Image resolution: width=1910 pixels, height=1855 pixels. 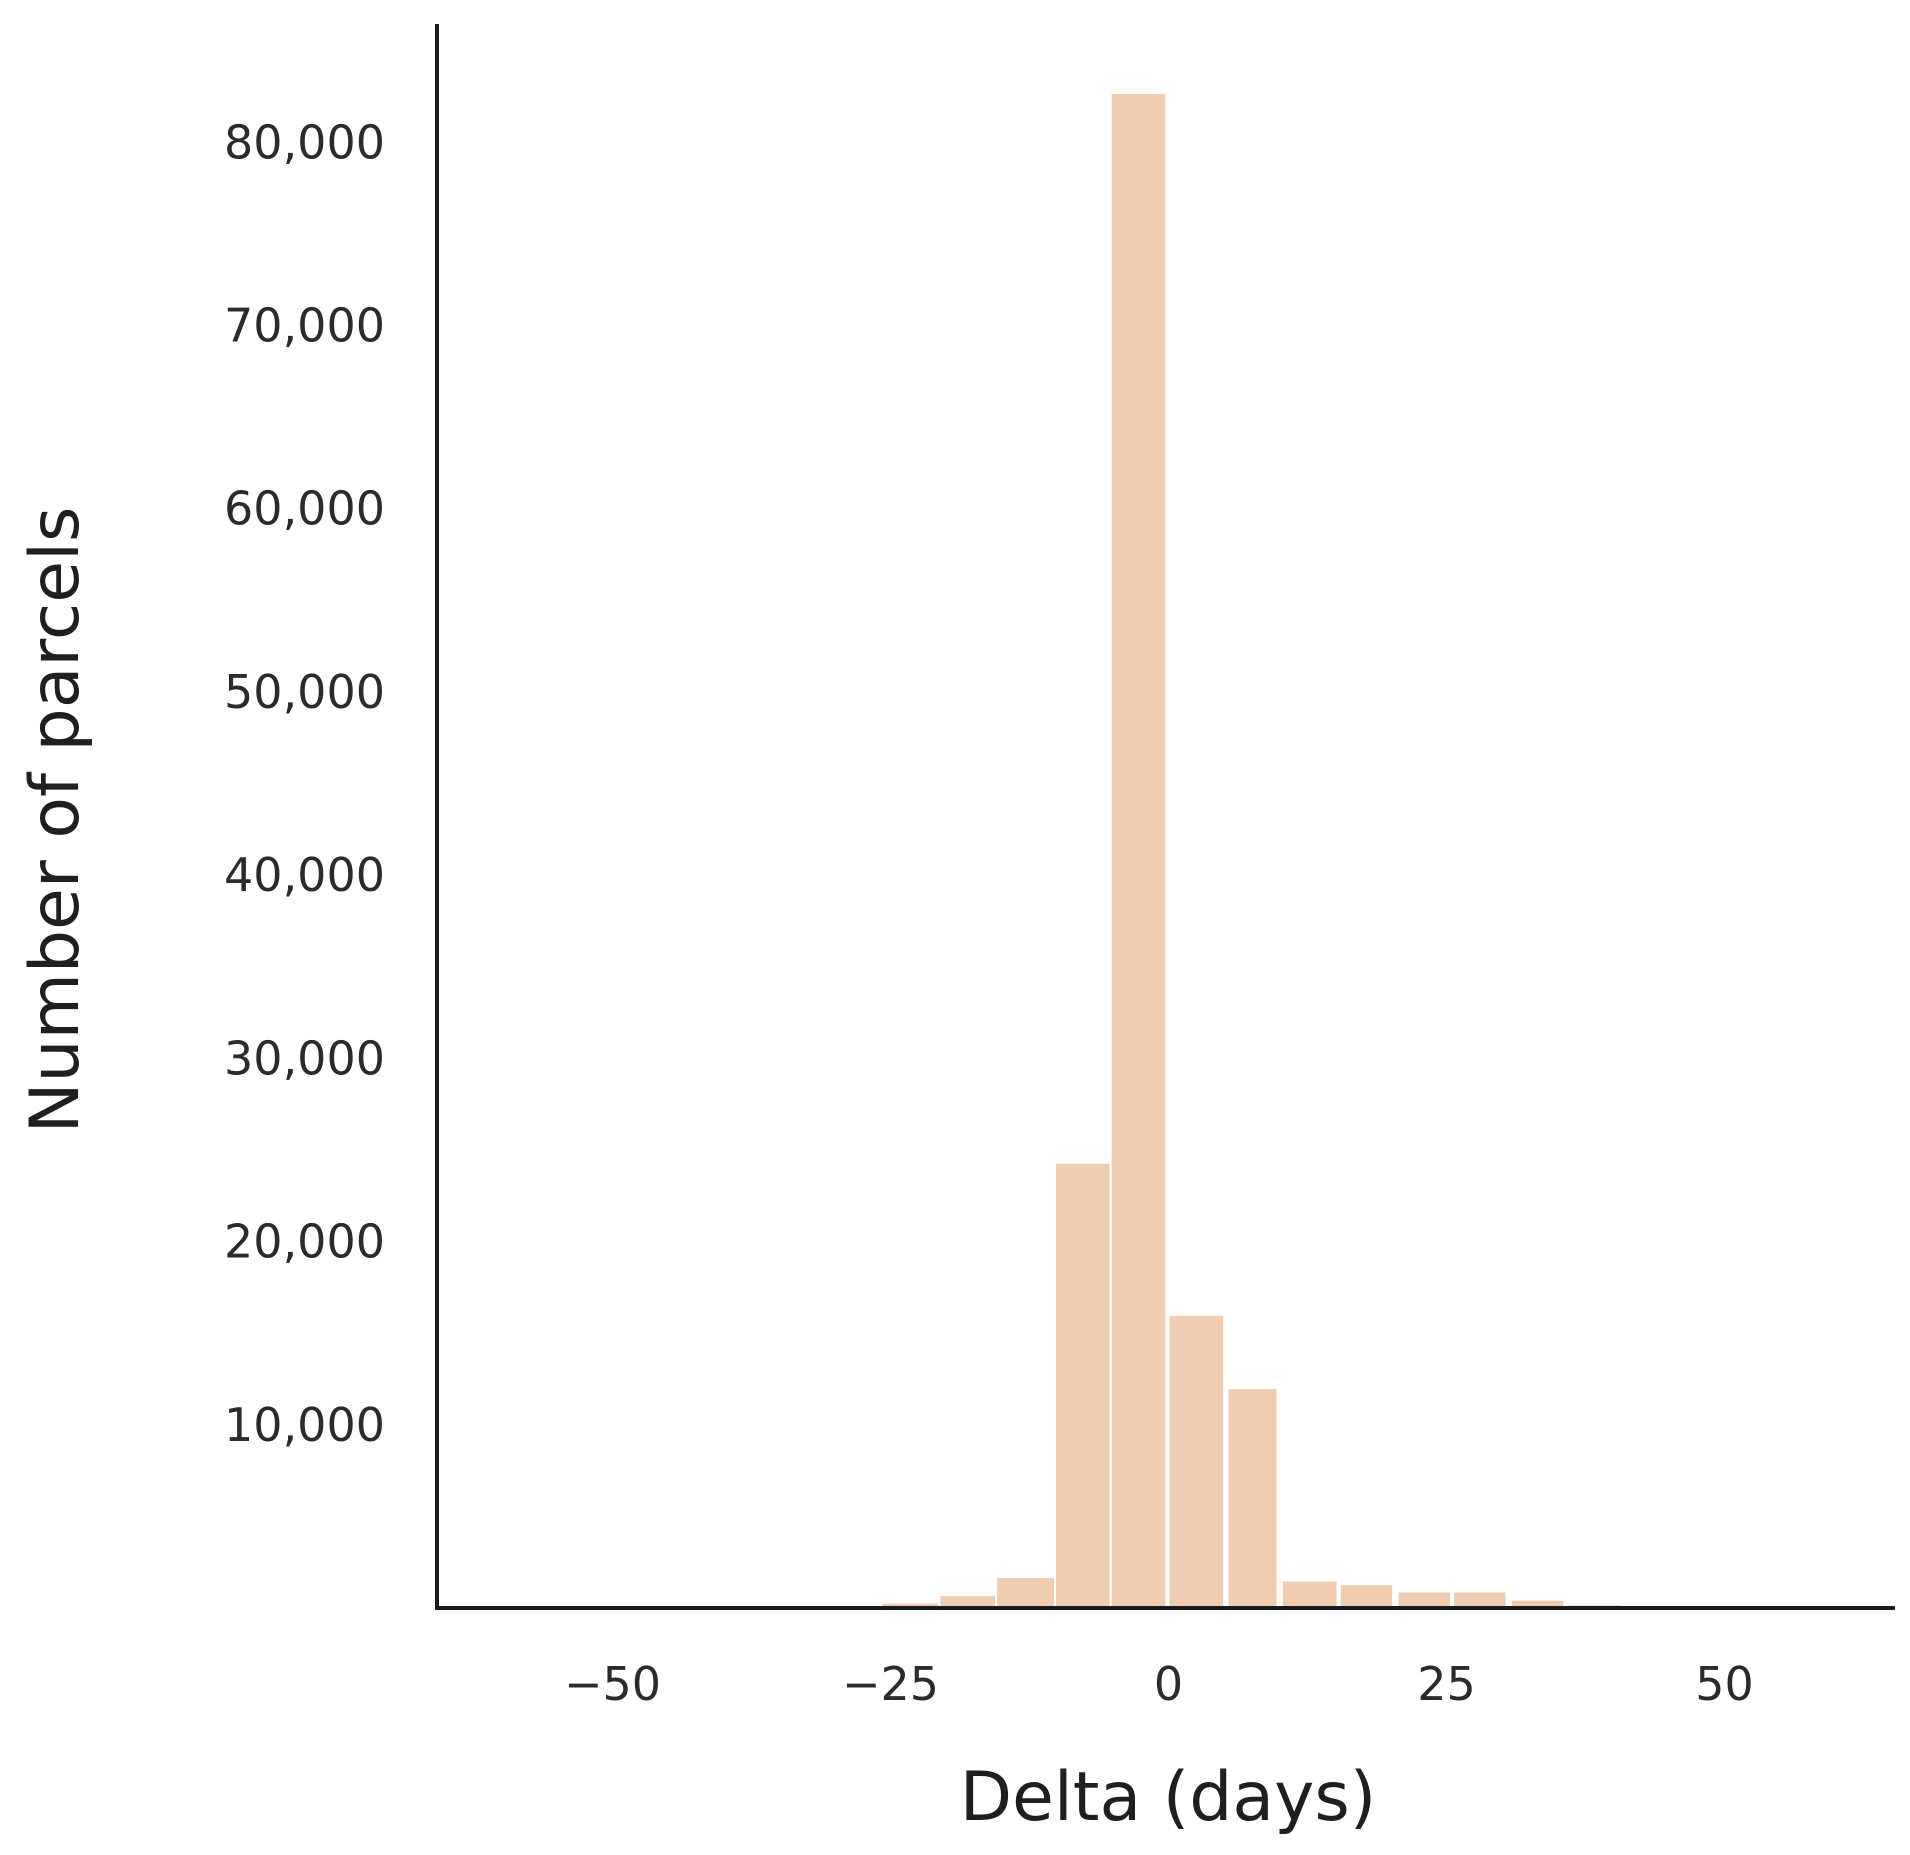 I want to click on x-tick-label: 50, so click(x=1724, y=1684).